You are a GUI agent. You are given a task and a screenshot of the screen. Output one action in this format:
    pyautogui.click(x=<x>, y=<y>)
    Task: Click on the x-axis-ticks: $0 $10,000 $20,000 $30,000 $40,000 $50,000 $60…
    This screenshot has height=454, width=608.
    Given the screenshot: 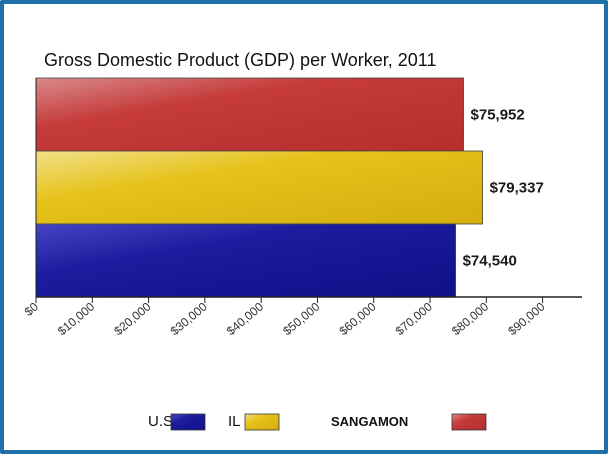 What is the action you would take?
    pyautogui.click(x=285, y=317)
    